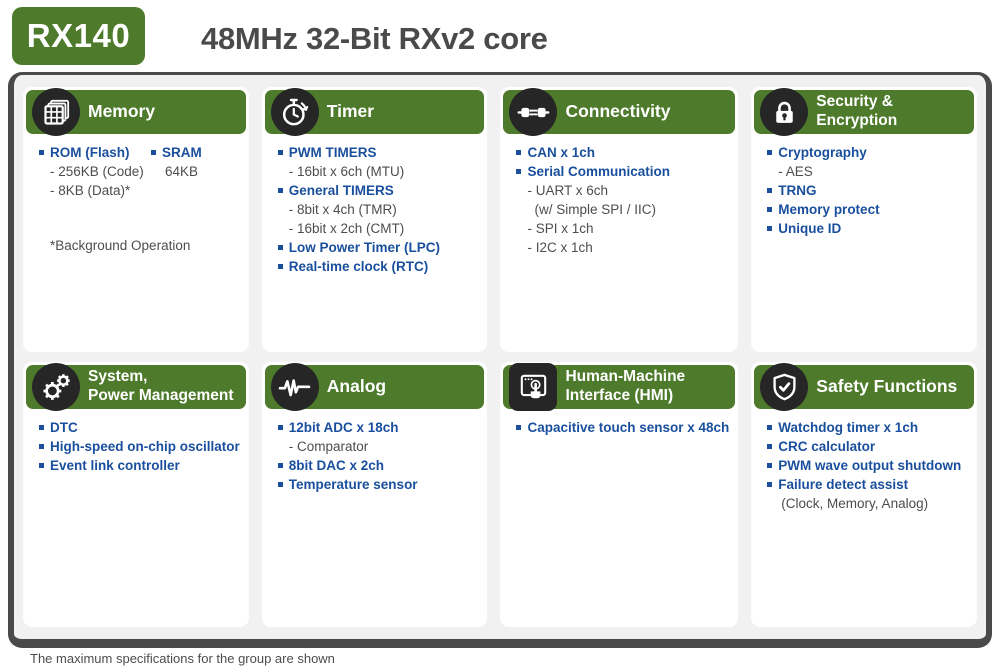 Image resolution: width=1000 pixels, height=670 pixels. What do you see at coordinates (97, 171) in the screenshot?
I see `feature-item: - 256KB (Code)` at bounding box center [97, 171].